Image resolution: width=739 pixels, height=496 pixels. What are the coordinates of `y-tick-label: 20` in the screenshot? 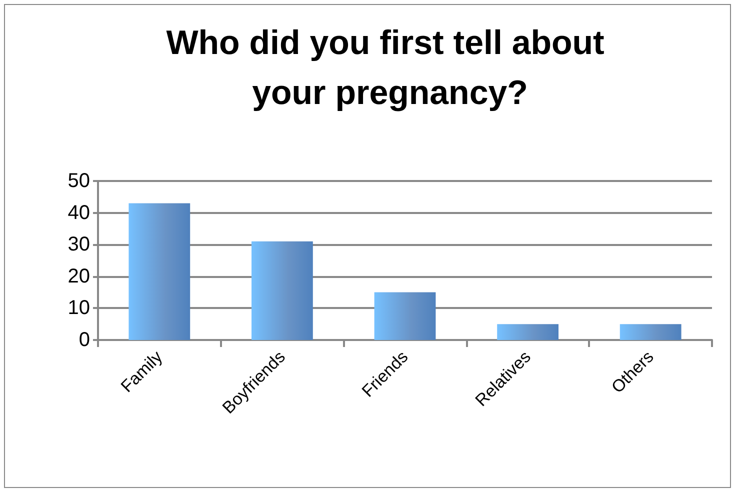 It's located at (79, 276).